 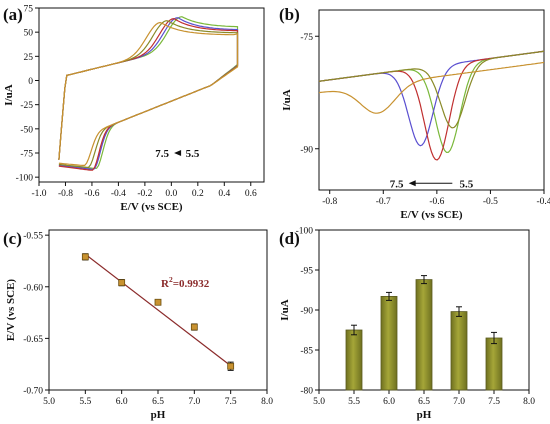 I want to click on fit-line, so click(x=158, y=310).